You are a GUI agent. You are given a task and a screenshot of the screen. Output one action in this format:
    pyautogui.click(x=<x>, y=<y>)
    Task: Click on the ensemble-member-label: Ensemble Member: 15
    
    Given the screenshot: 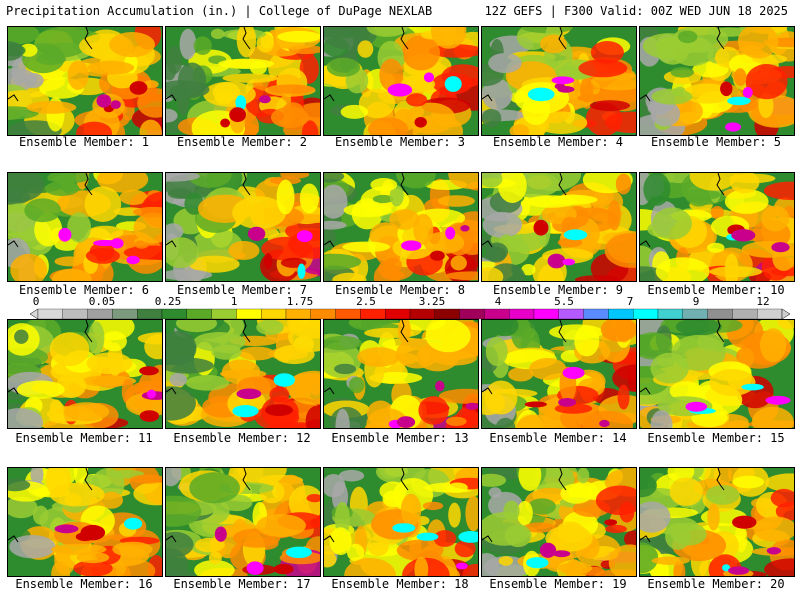 What is the action you would take?
    pyautogui.click(x=716, y=438)
    